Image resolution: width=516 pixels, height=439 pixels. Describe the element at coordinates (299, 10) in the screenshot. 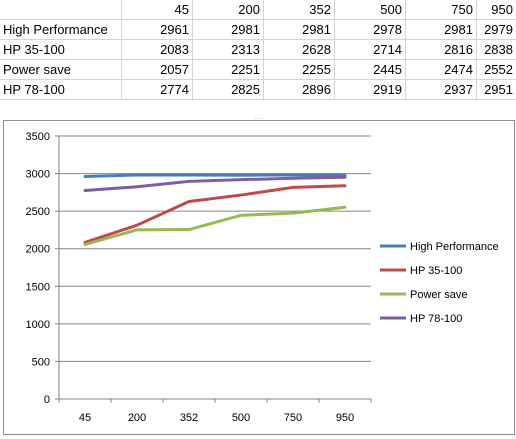

I see `header-cell: 352` at that location.